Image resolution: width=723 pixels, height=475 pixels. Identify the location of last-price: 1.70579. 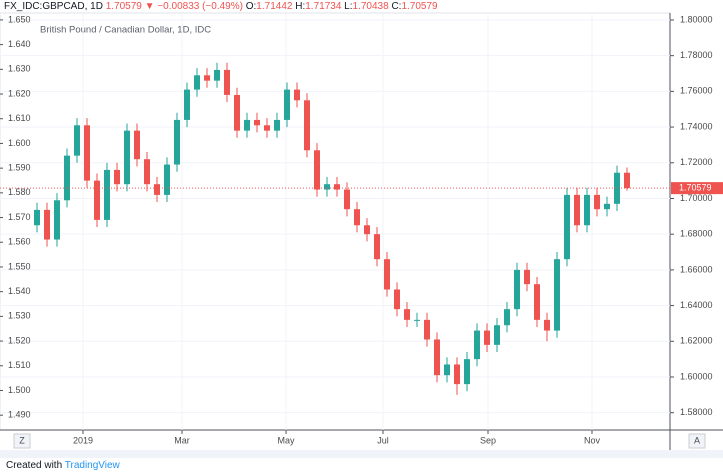
(123, 6).